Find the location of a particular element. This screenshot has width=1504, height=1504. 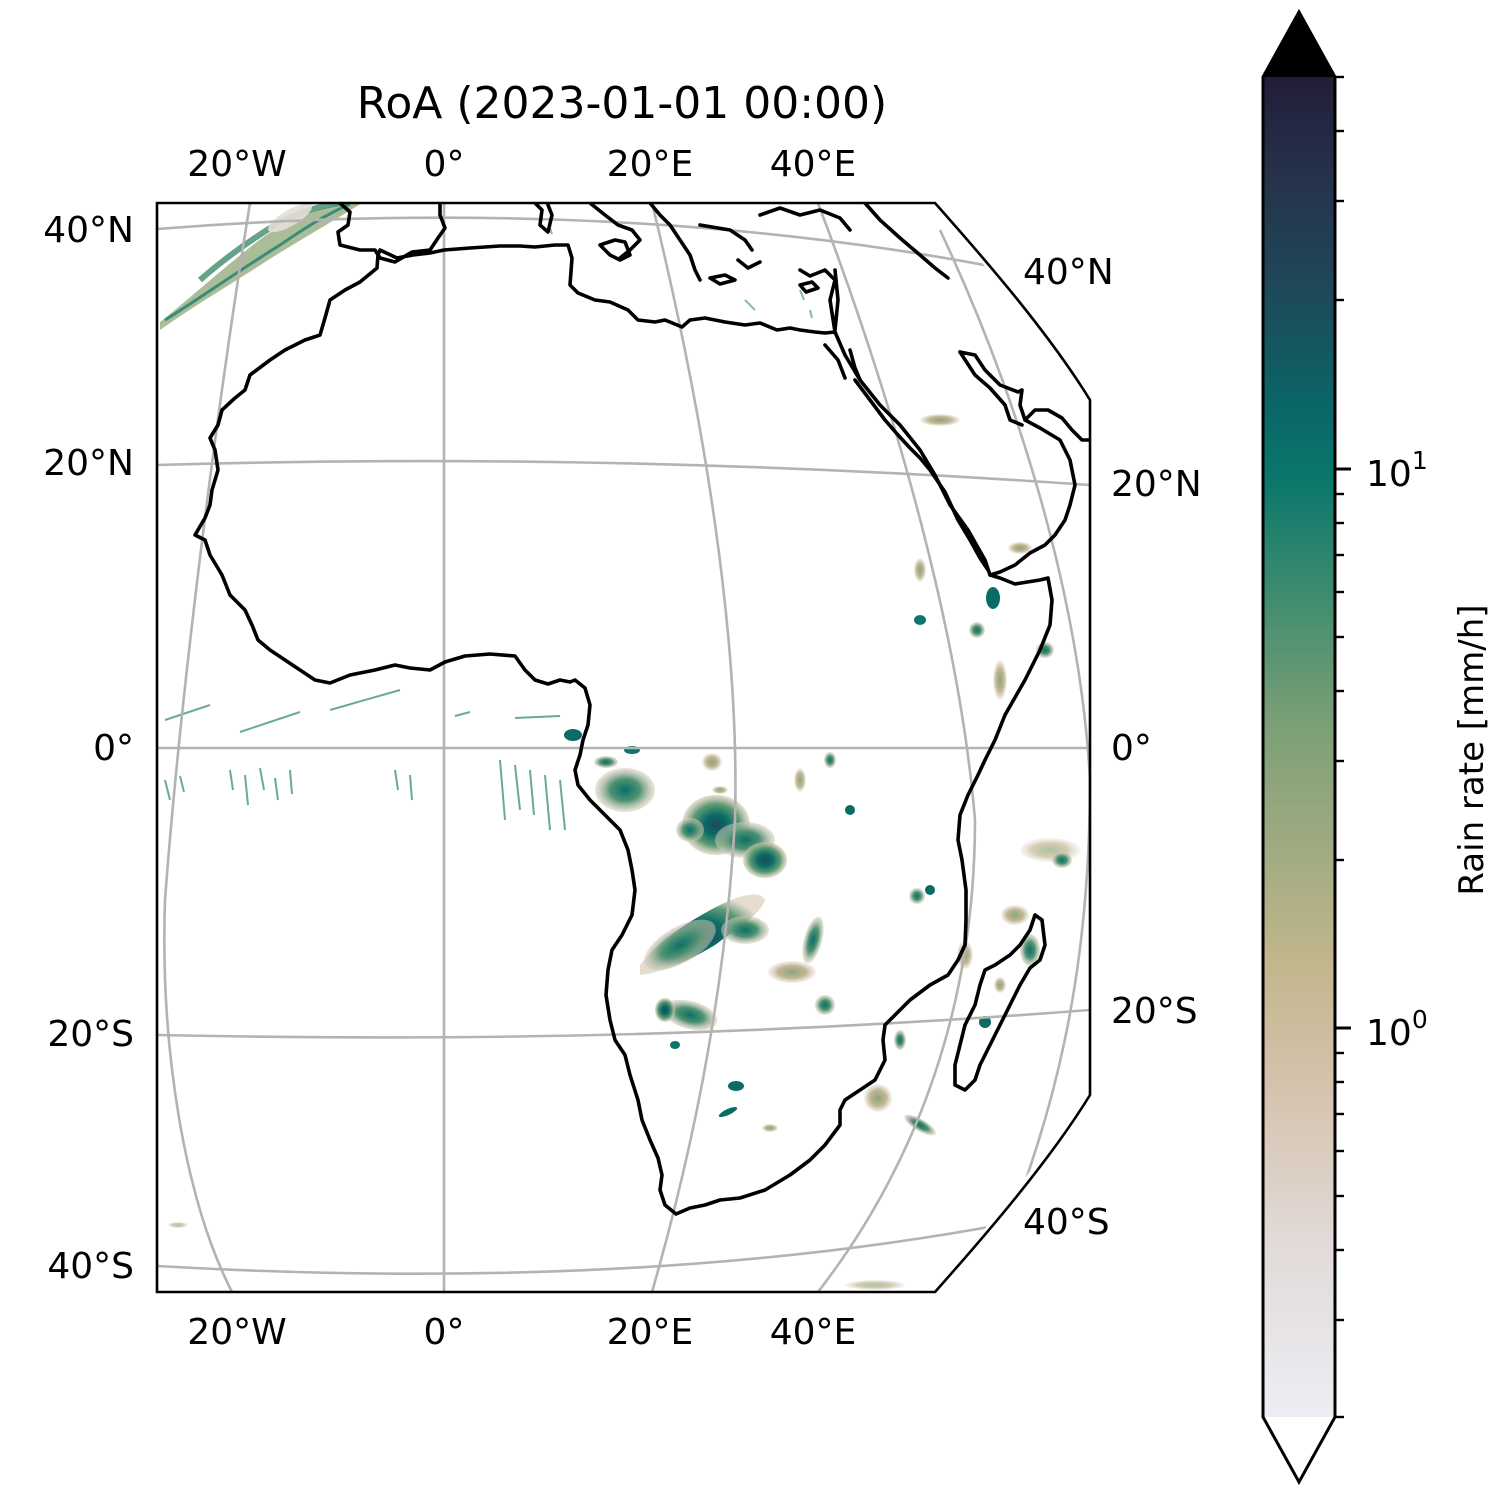

colorbar-extend-max is located at coordinates (1299, 44).